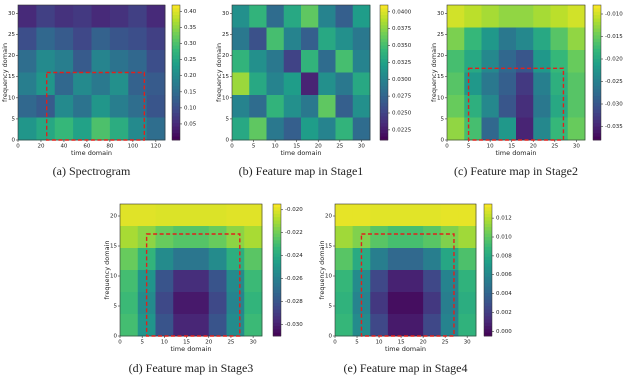 Image resolution: width=623 pixels, height=377 pixels. I want to click on y-tick-label: 20, so click(225, 56).